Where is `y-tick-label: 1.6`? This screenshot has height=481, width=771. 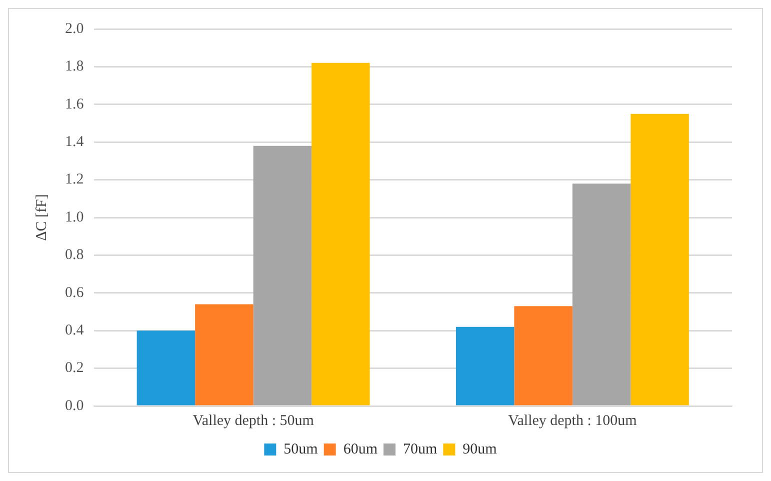 y-tick-label: 1.6 is located at coordinates (74, 104).